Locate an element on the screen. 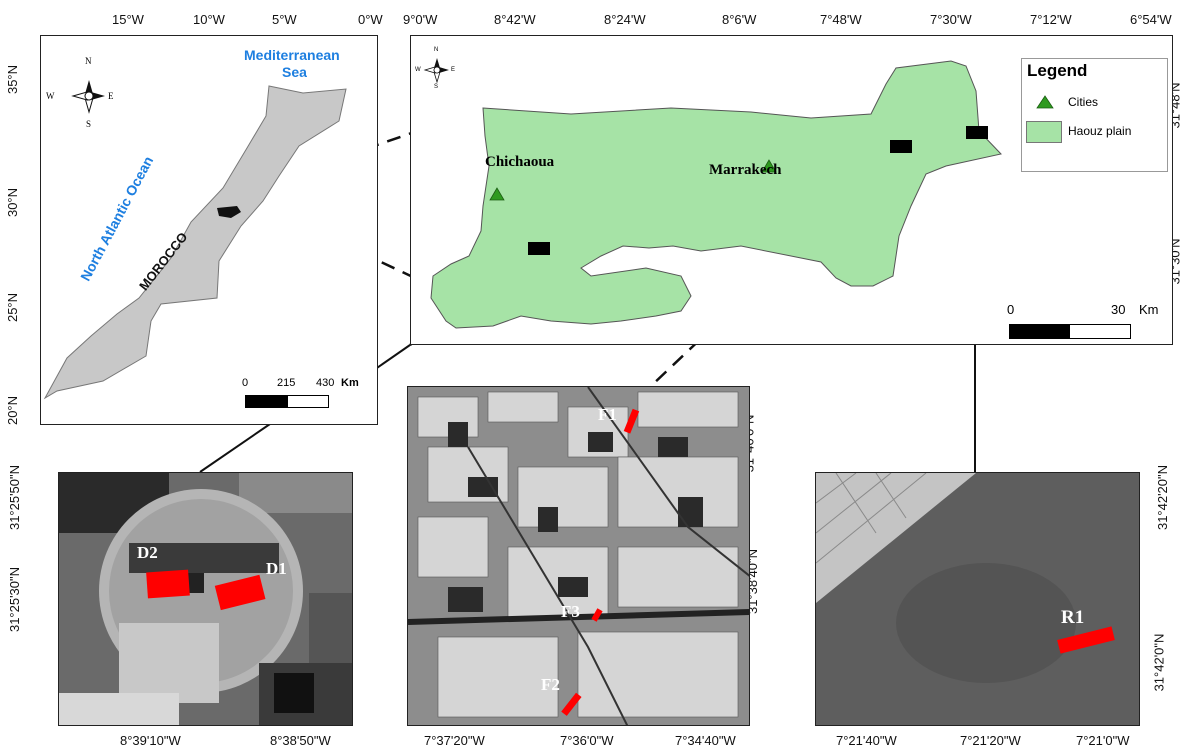 The height and width of the screenshot is (749, 1200). legend-item-plain: Haouz plain is located at coordinates (1100, 131).